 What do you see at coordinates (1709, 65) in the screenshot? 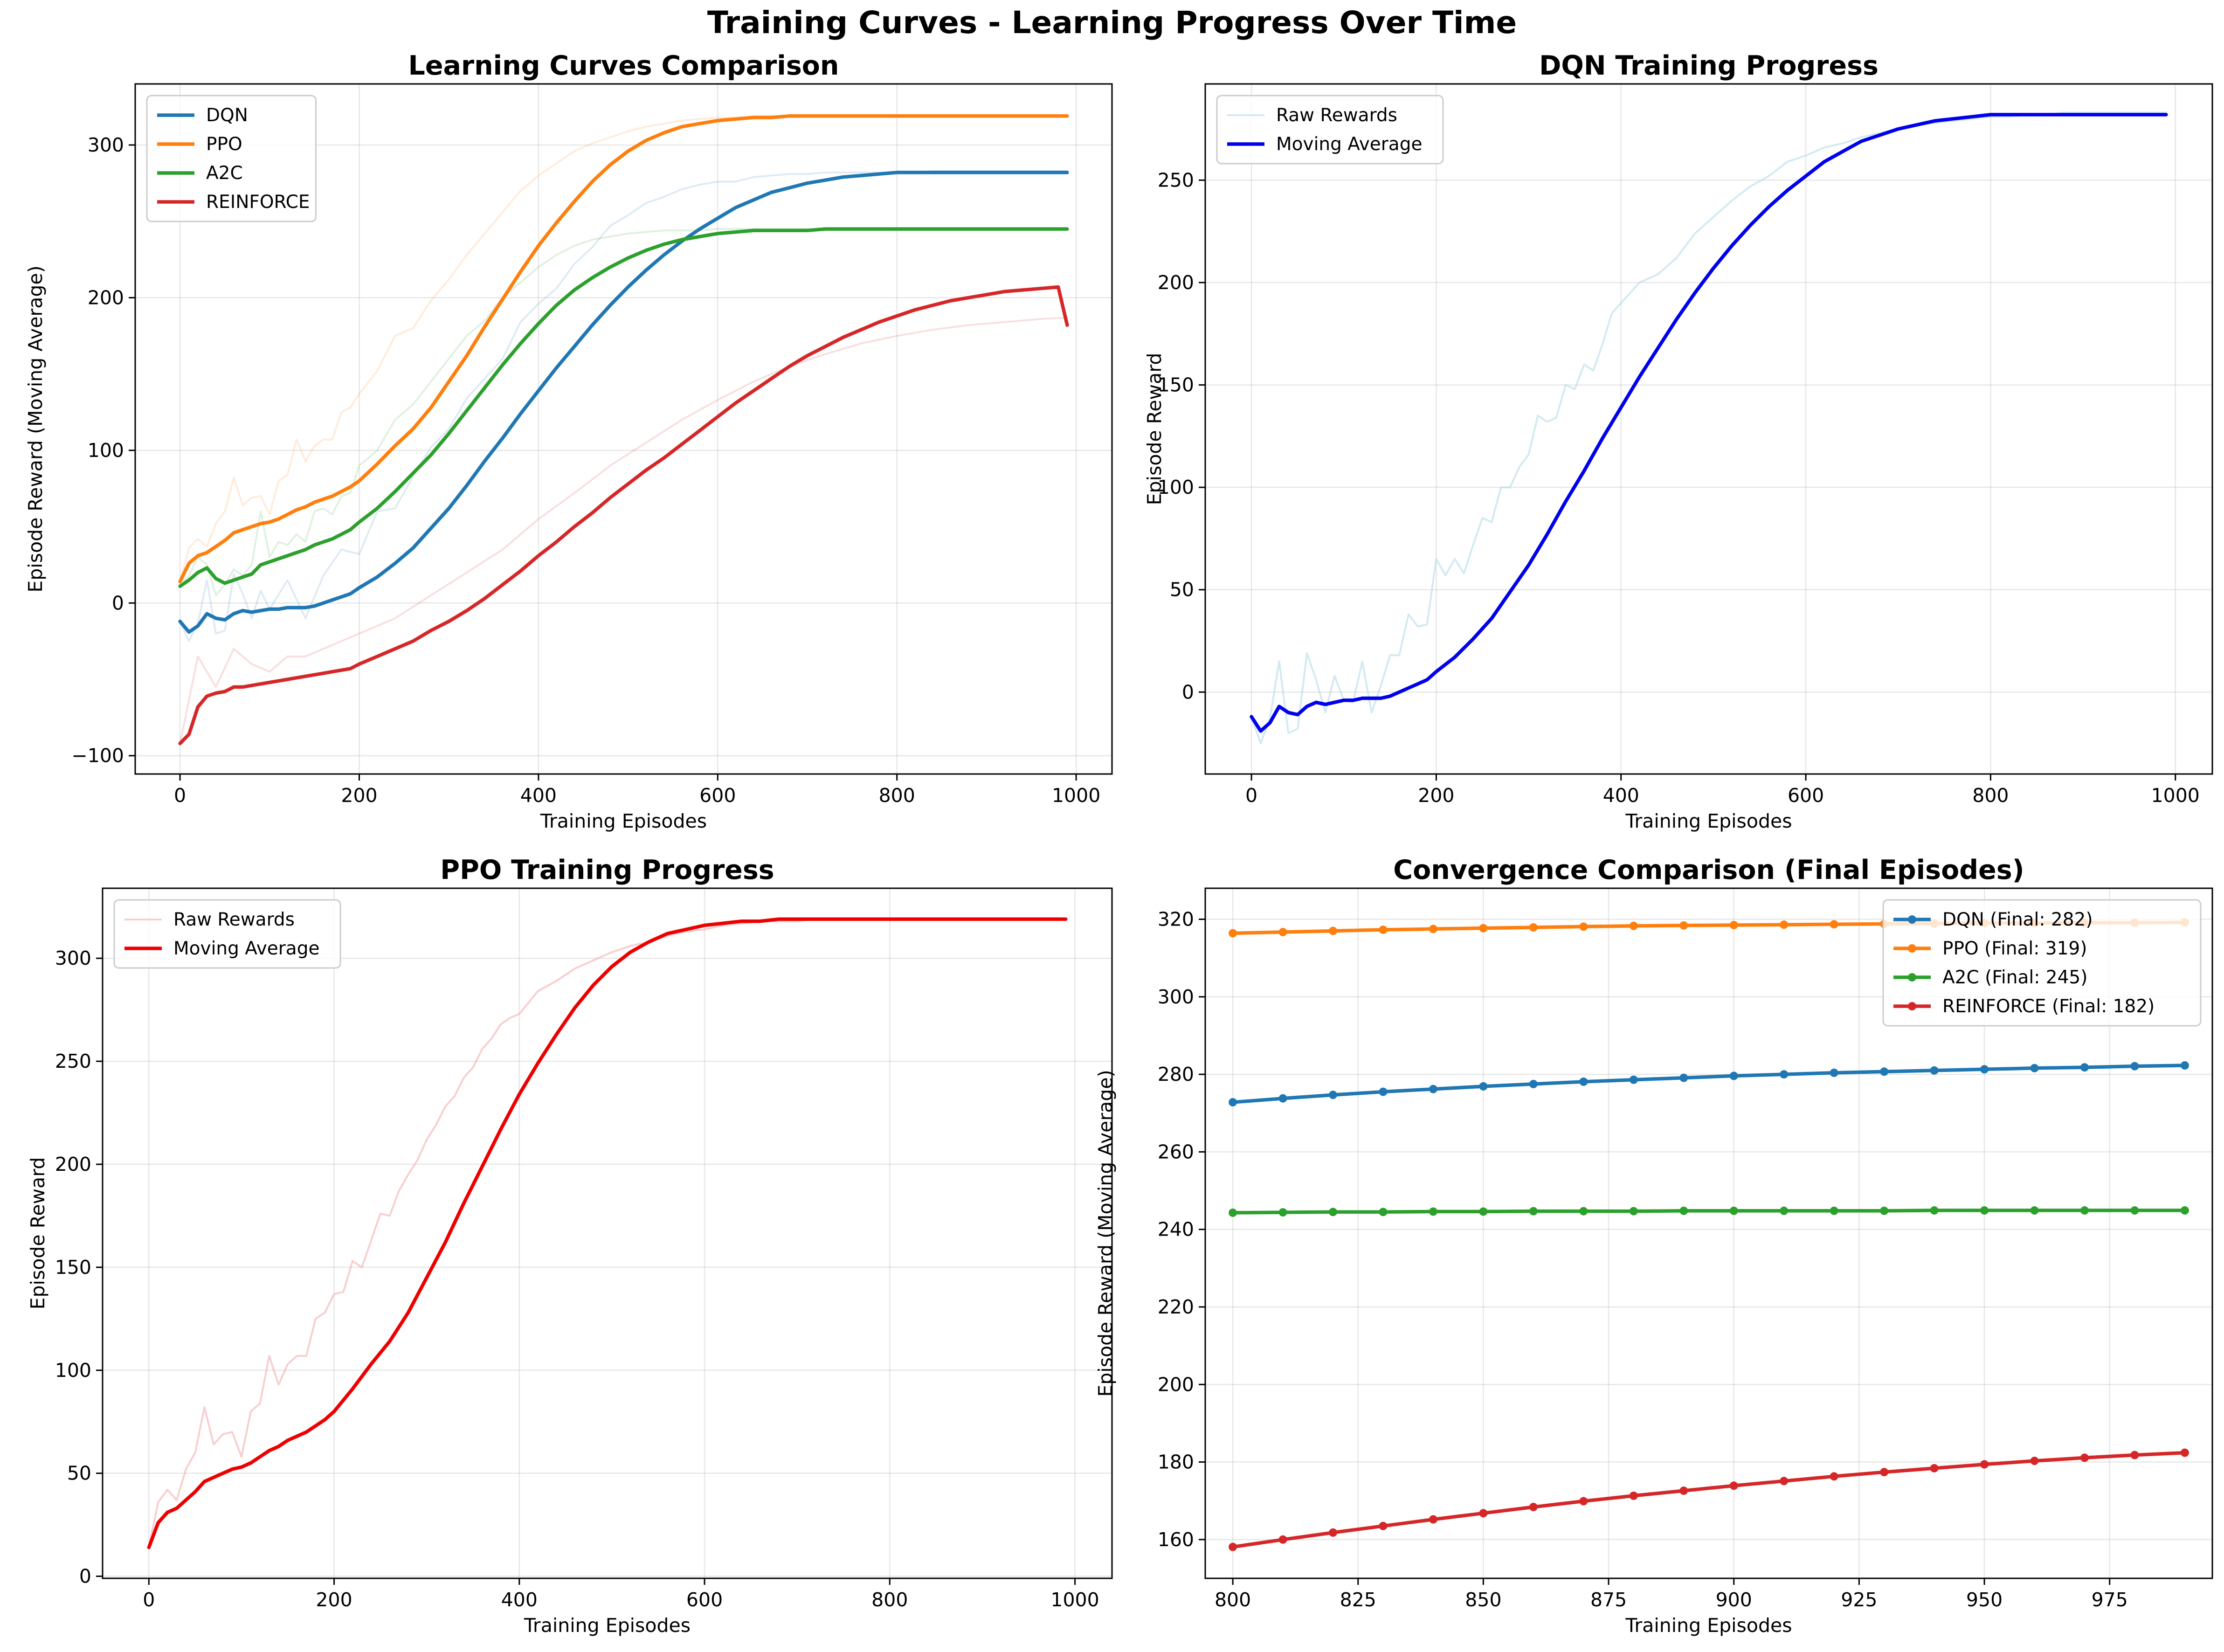
I see `chart-title: DQN Training Progress` at bounding box center [1709, 65].